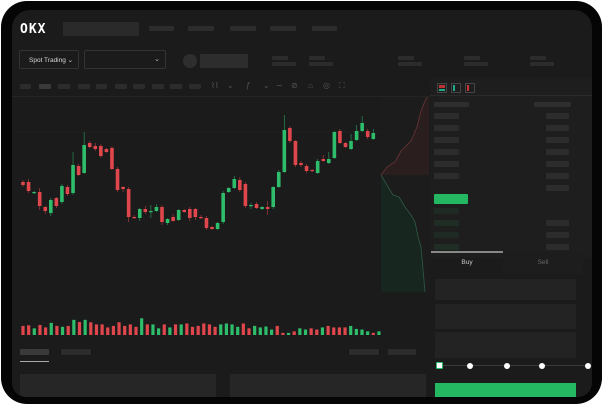 This screenshot has height=405, width=603. I want to click on order-book-asks-icon, so click(470, 88).